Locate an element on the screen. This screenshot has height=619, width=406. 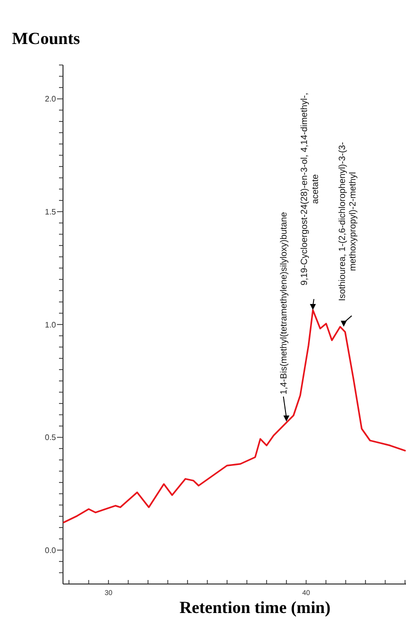
y-tick-label: 1.5 is located at coordinates (50, 211).